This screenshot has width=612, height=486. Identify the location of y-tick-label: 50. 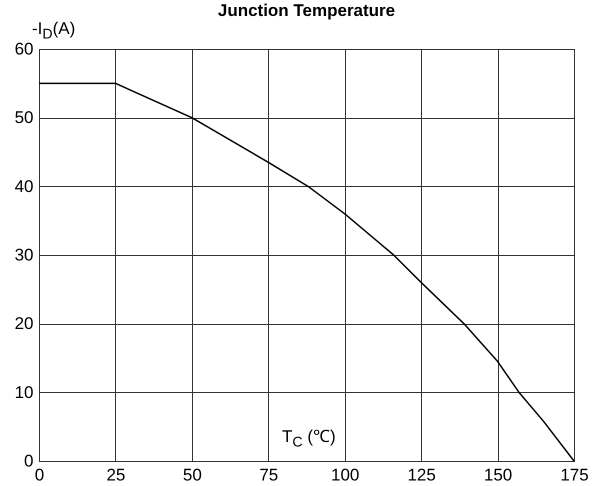
(24, 118).